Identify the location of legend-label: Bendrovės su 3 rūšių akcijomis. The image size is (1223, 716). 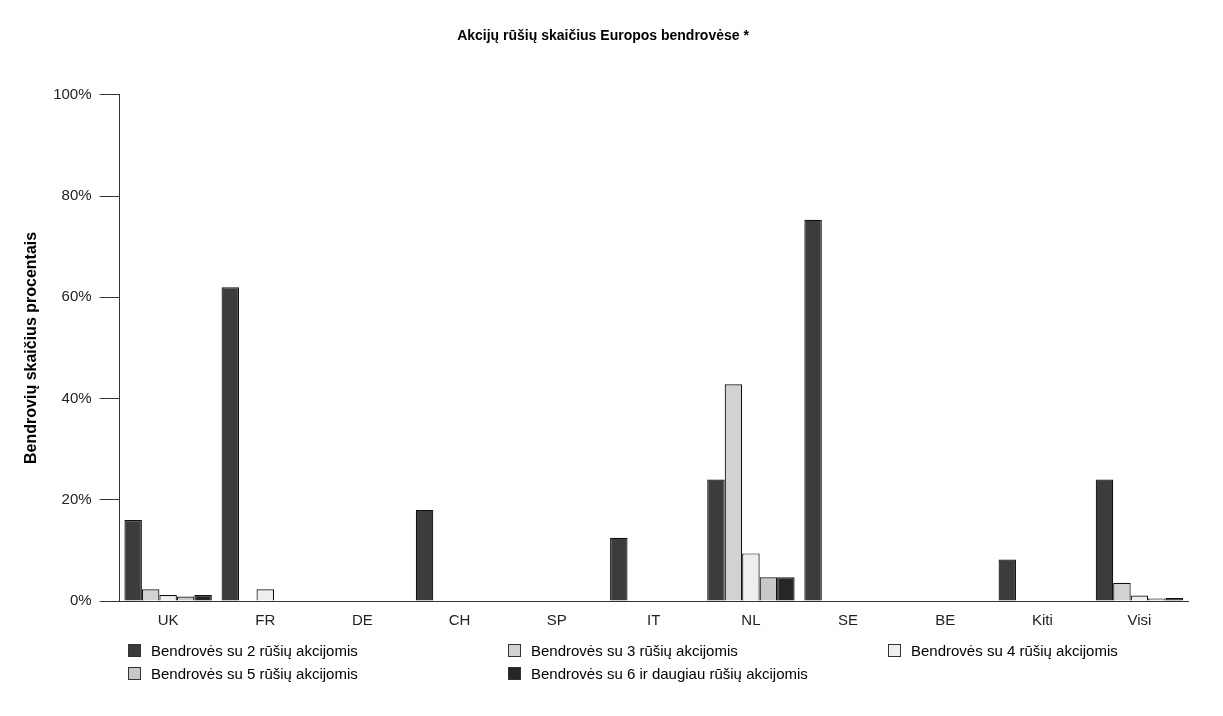
(634, 650).